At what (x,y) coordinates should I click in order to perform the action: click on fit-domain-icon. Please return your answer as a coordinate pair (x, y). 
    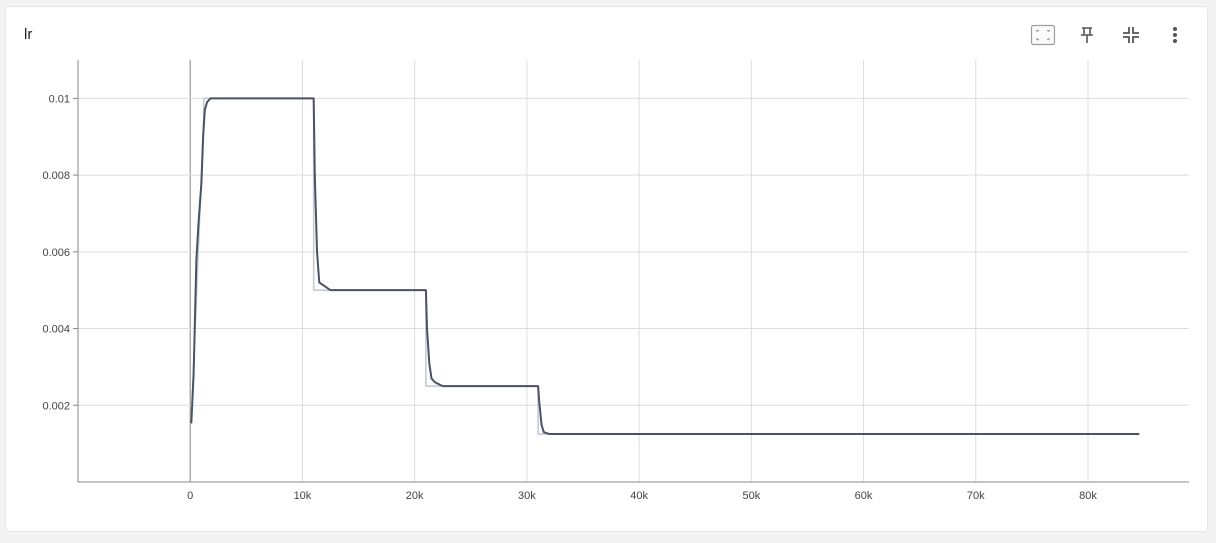
    Looking at the image, I should click on (1043, 35).